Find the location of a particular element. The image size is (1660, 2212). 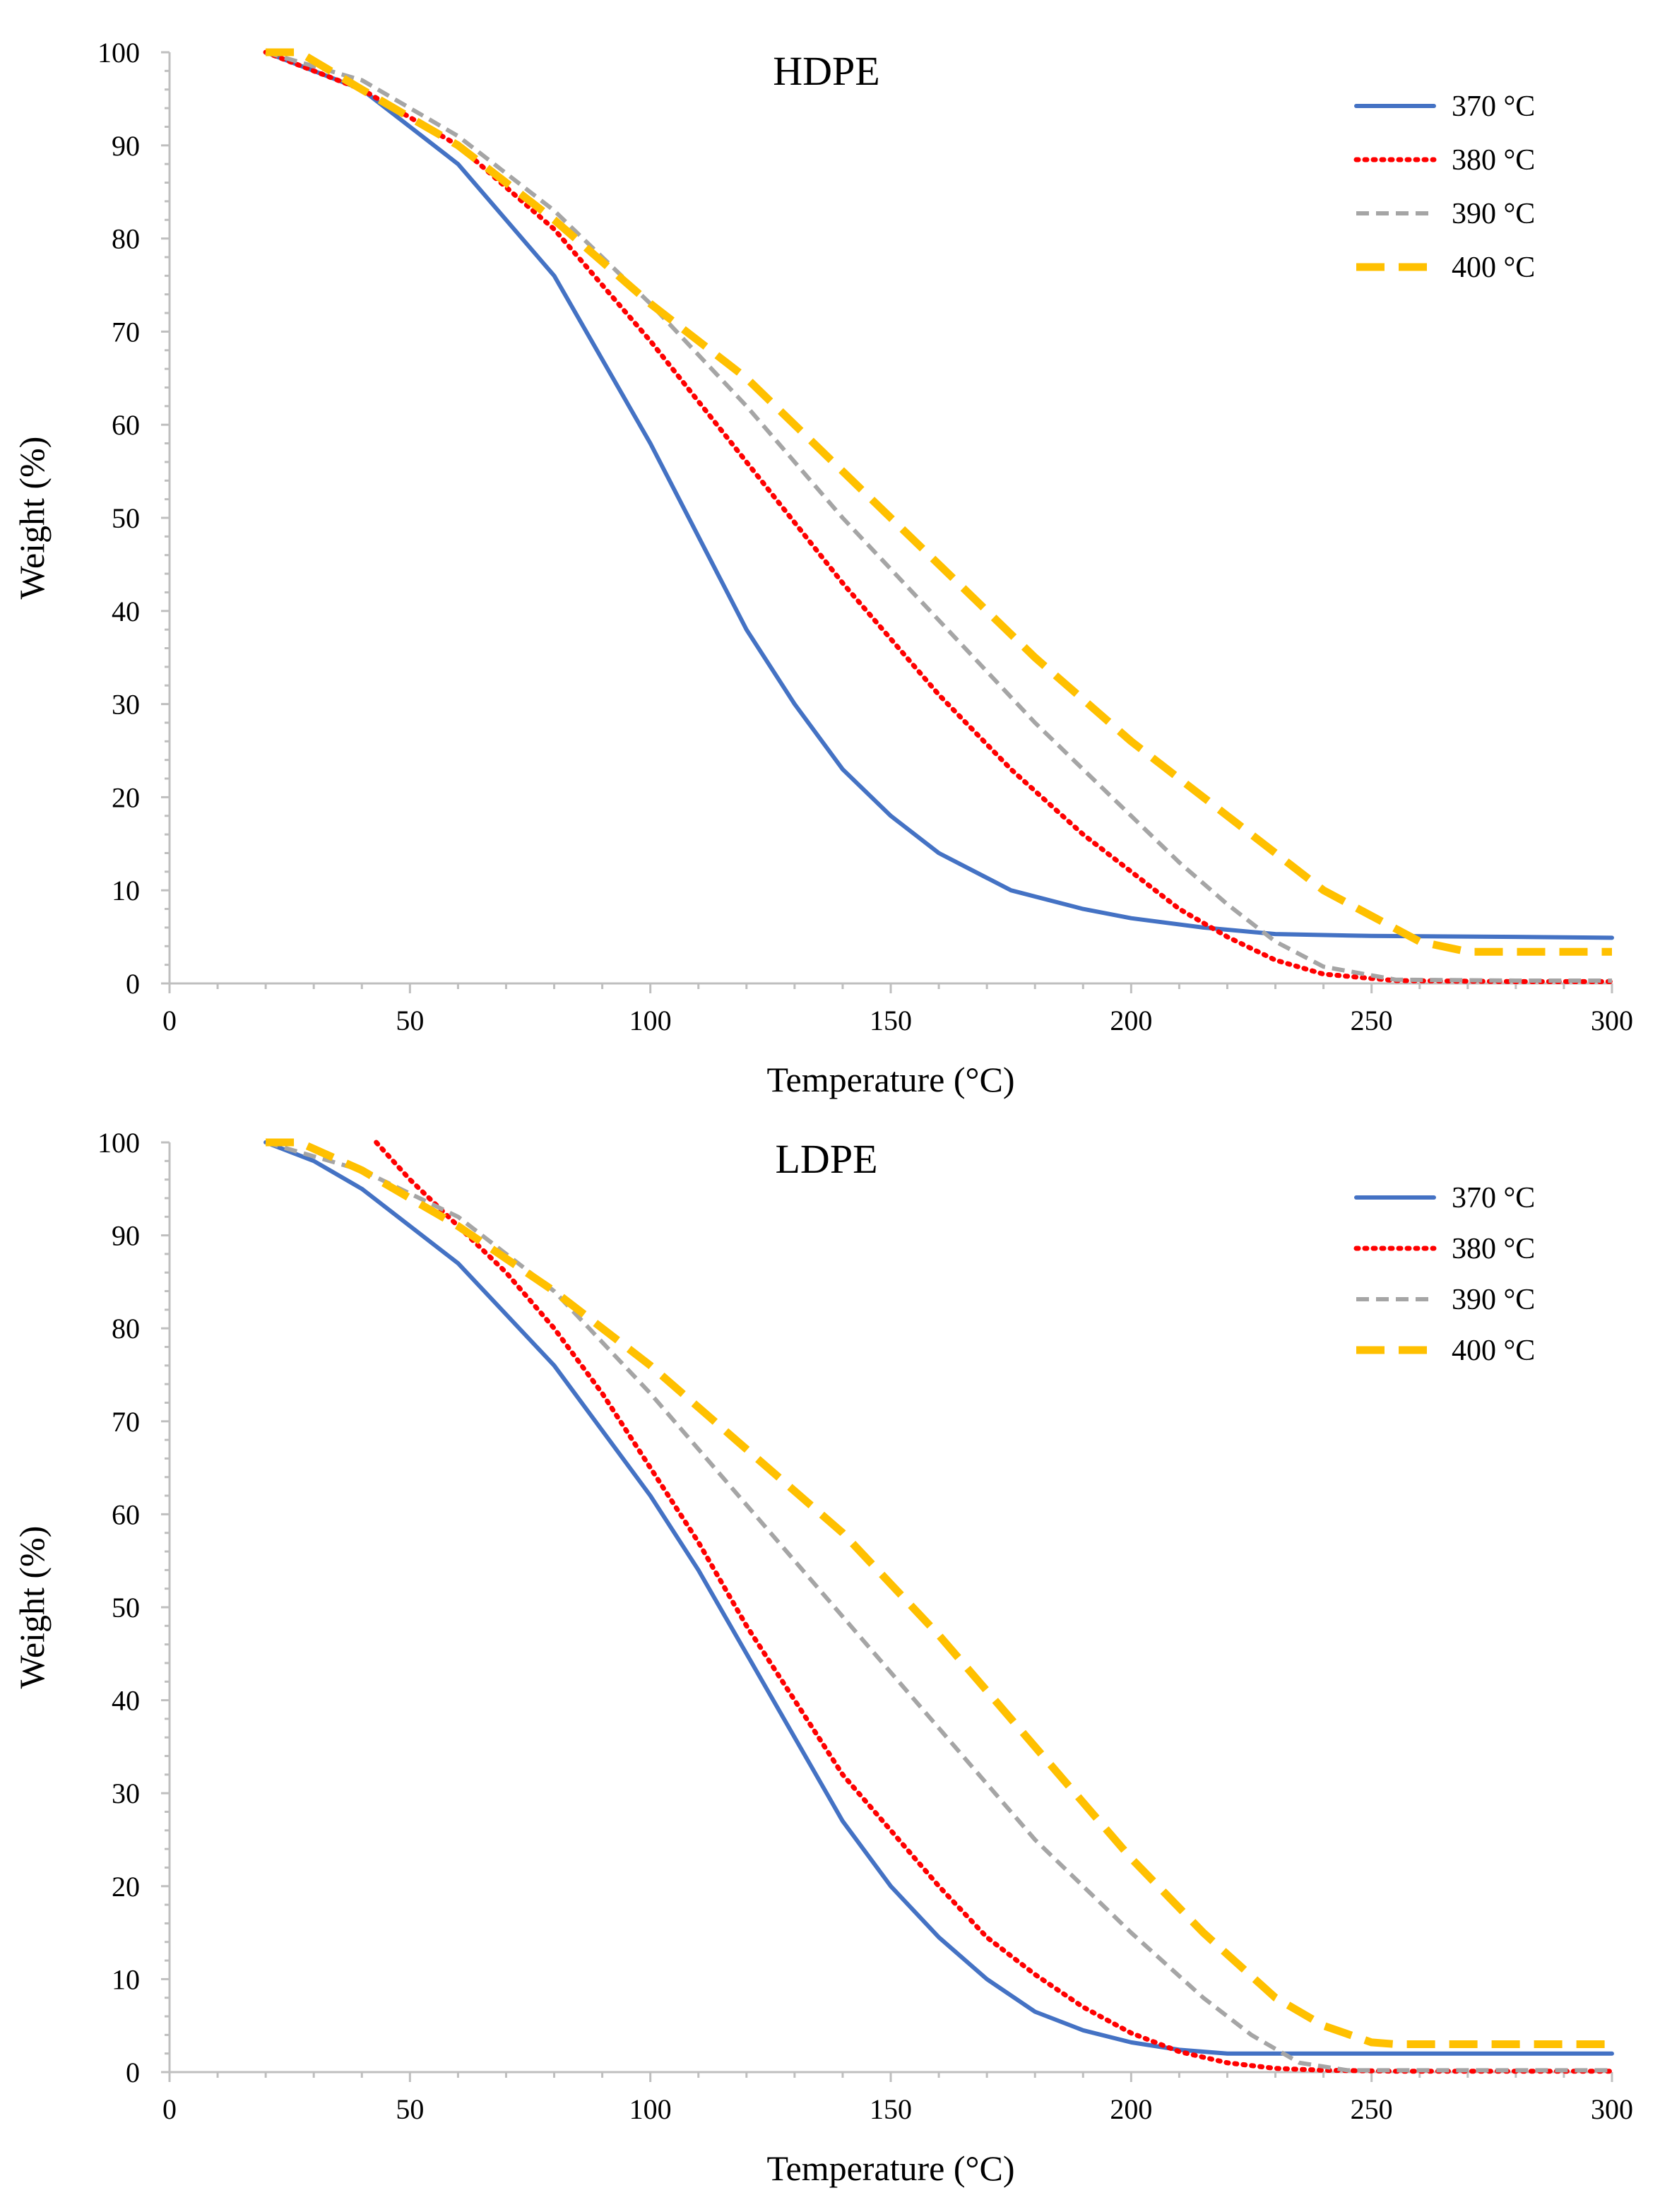

chart-1-y-tick-label: 70 is located at coordinates (126, 332).